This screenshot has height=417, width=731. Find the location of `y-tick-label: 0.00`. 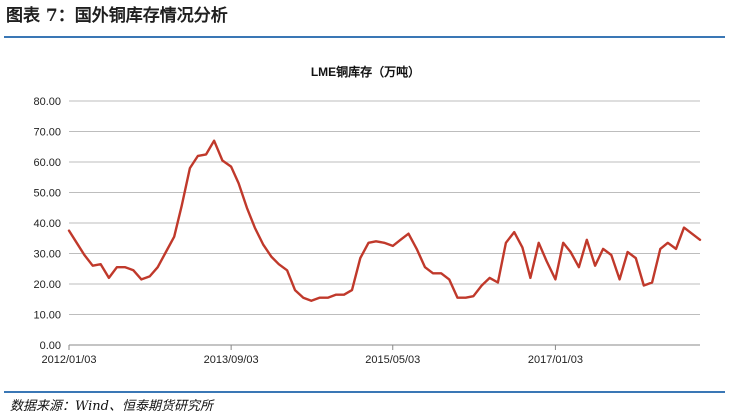

y-tick-label: 0.00 is located at coordinates (50, 346).